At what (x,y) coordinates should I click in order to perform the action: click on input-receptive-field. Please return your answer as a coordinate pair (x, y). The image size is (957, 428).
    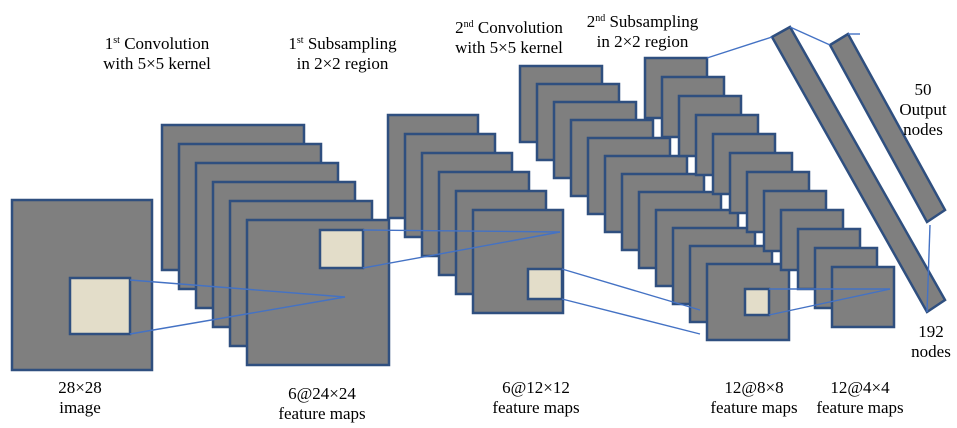
    Looking at the image, I should click on (100, 306).